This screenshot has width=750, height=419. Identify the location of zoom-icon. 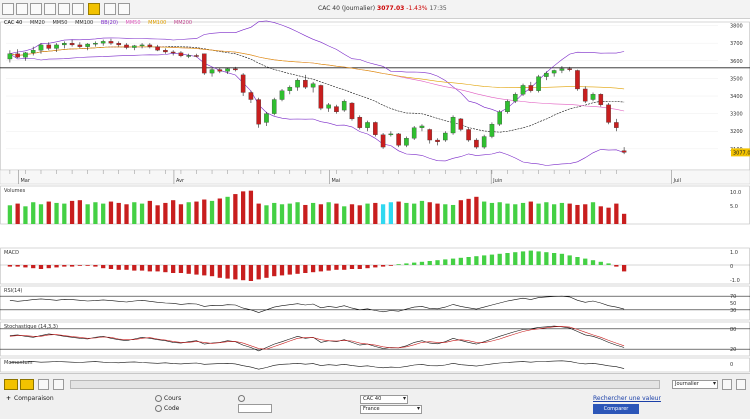
(727, 384).